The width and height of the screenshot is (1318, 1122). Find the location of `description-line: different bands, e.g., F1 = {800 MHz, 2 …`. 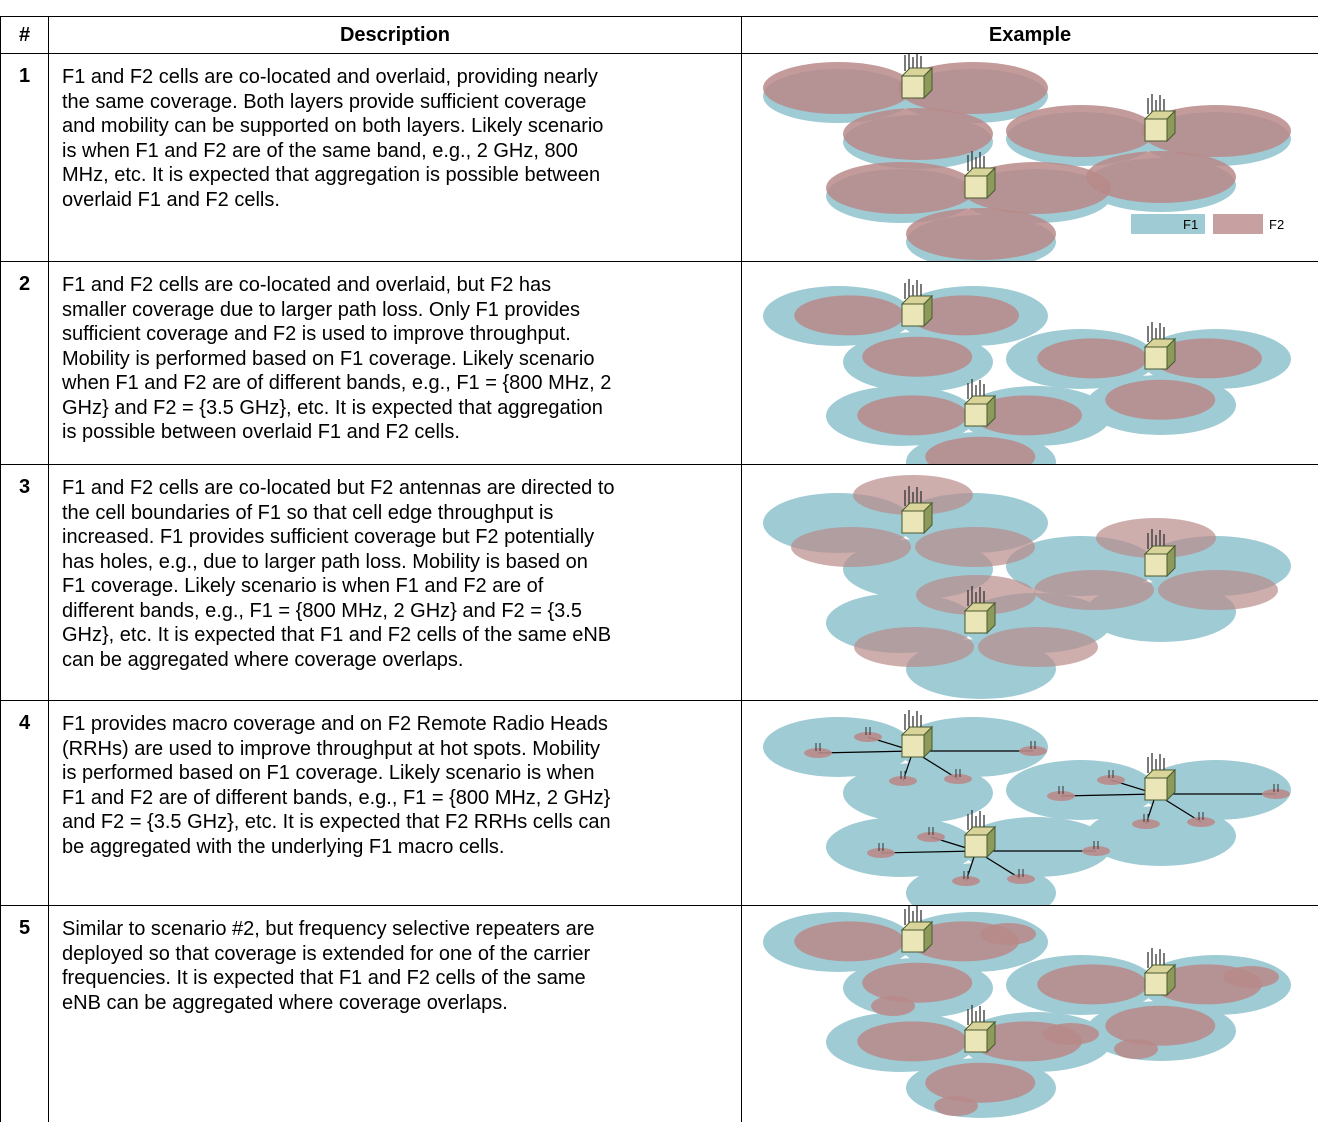

description-line: different bands, e.g., F1 = {800 MHz, 2 … is located at coordinates (322, 610).